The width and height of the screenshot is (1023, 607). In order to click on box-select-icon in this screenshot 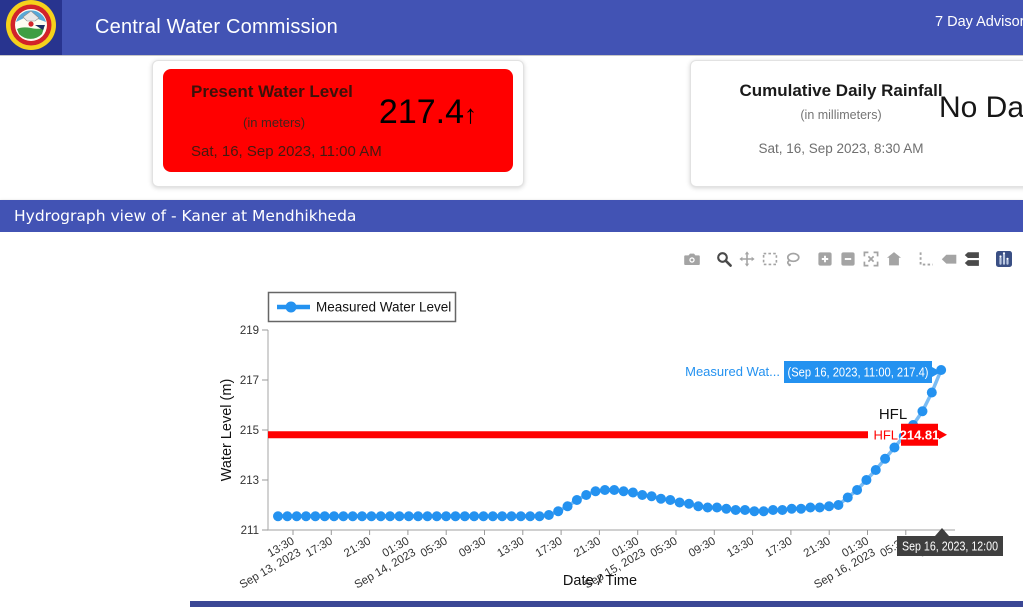, I will do `click(769, 259)`.